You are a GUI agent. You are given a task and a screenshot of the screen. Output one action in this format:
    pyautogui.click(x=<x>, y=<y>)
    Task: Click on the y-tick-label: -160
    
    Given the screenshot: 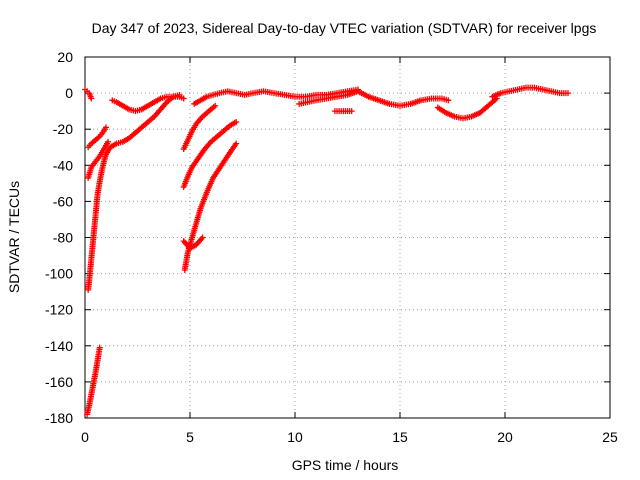 What is the action you would take?
    pyautogui.click(x=59, y=382)
    